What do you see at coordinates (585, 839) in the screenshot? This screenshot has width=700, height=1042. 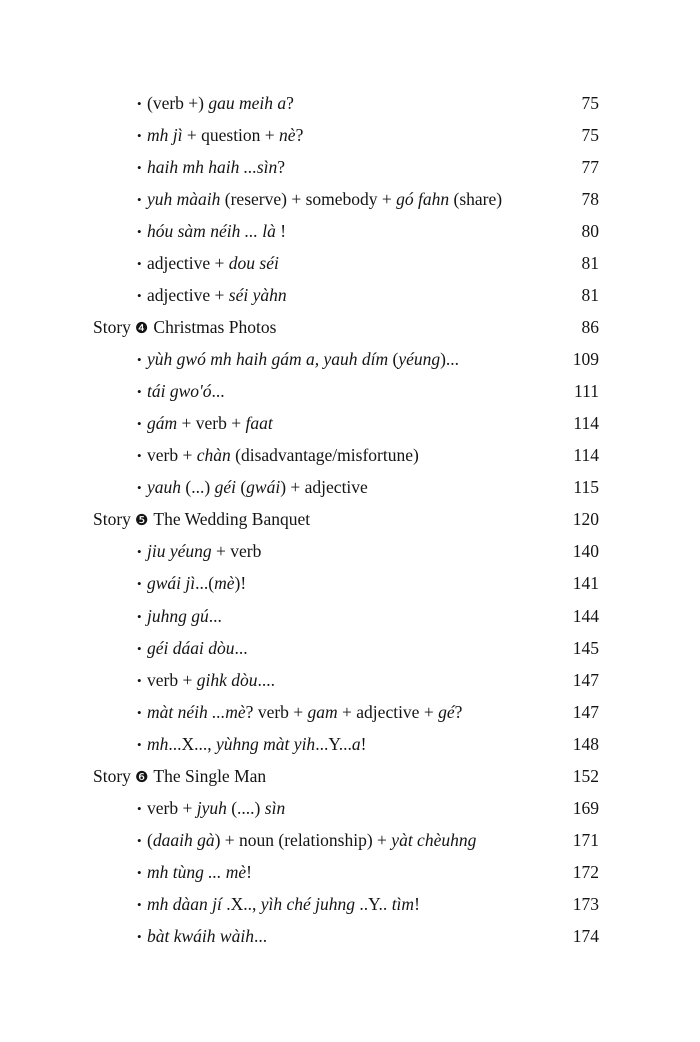 I see `page-number: 171` at bounding box center [585, 839].